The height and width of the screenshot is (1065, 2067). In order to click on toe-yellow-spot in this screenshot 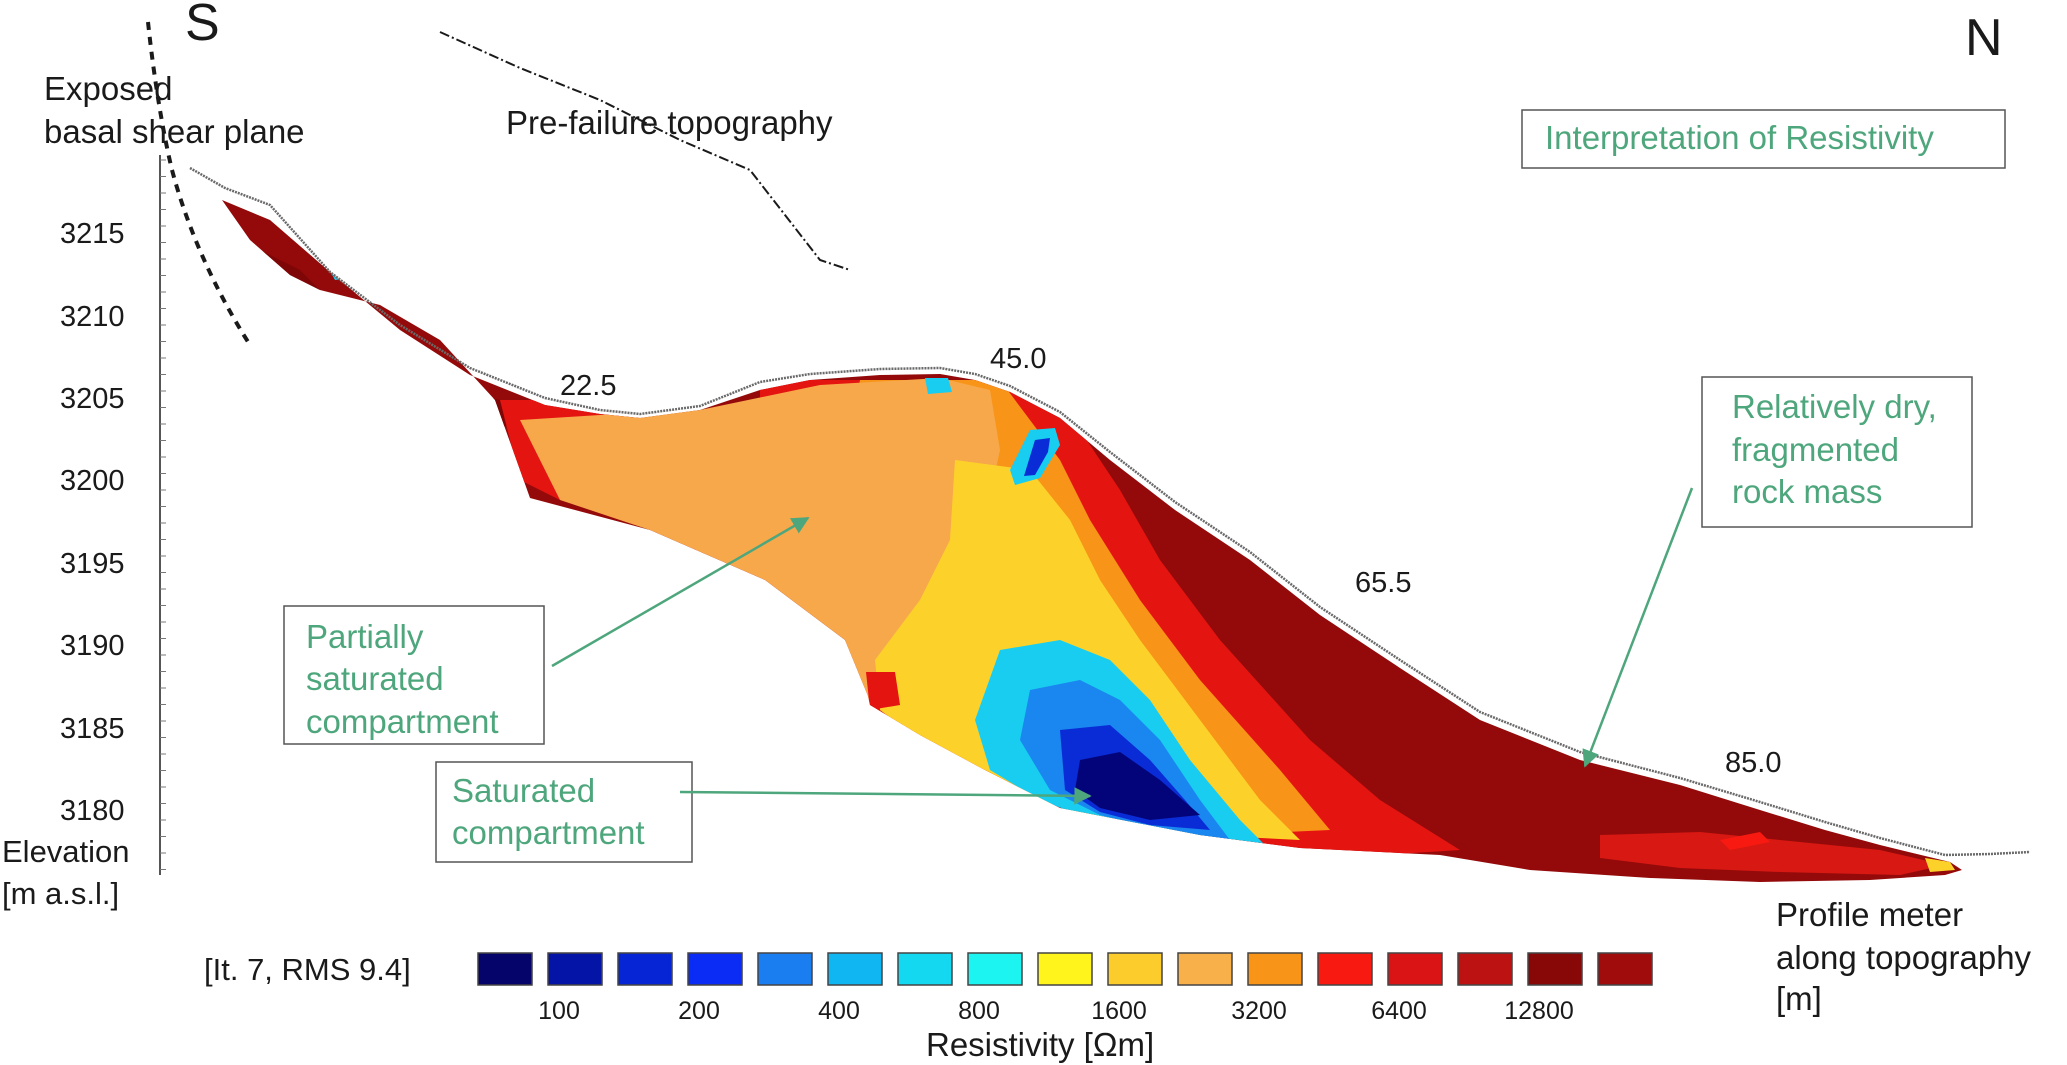, I will do `click(1940, 865)`.